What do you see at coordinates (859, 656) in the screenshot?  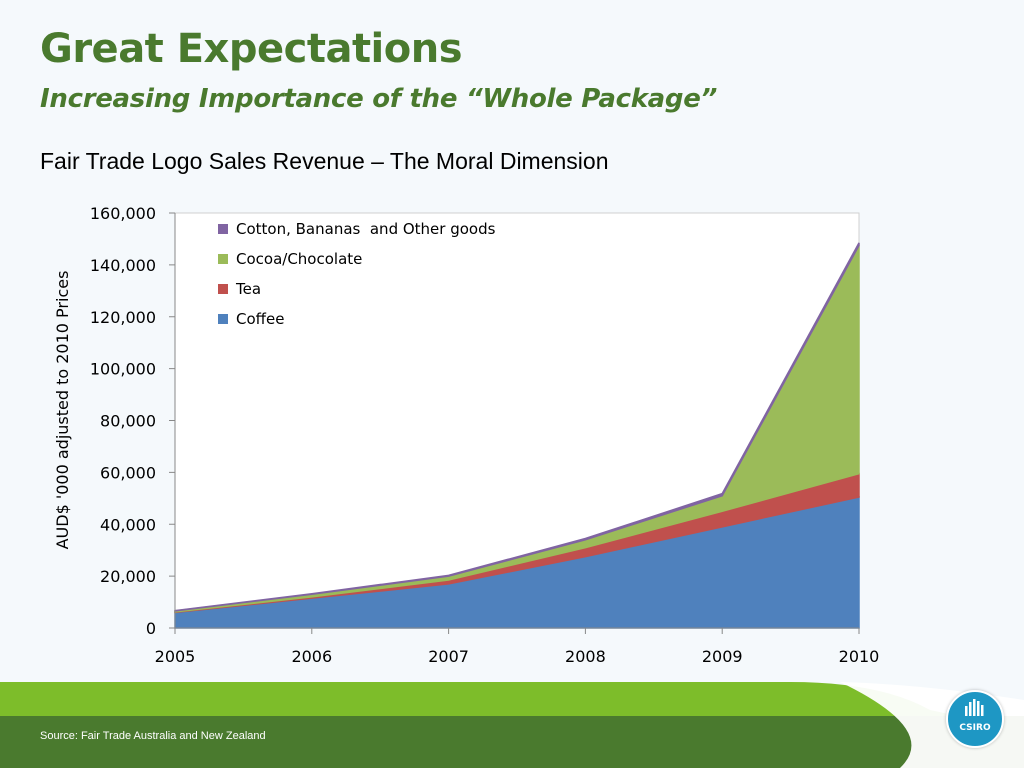 I see `x-tick-label: 2010` at bounding box center [859, 656].